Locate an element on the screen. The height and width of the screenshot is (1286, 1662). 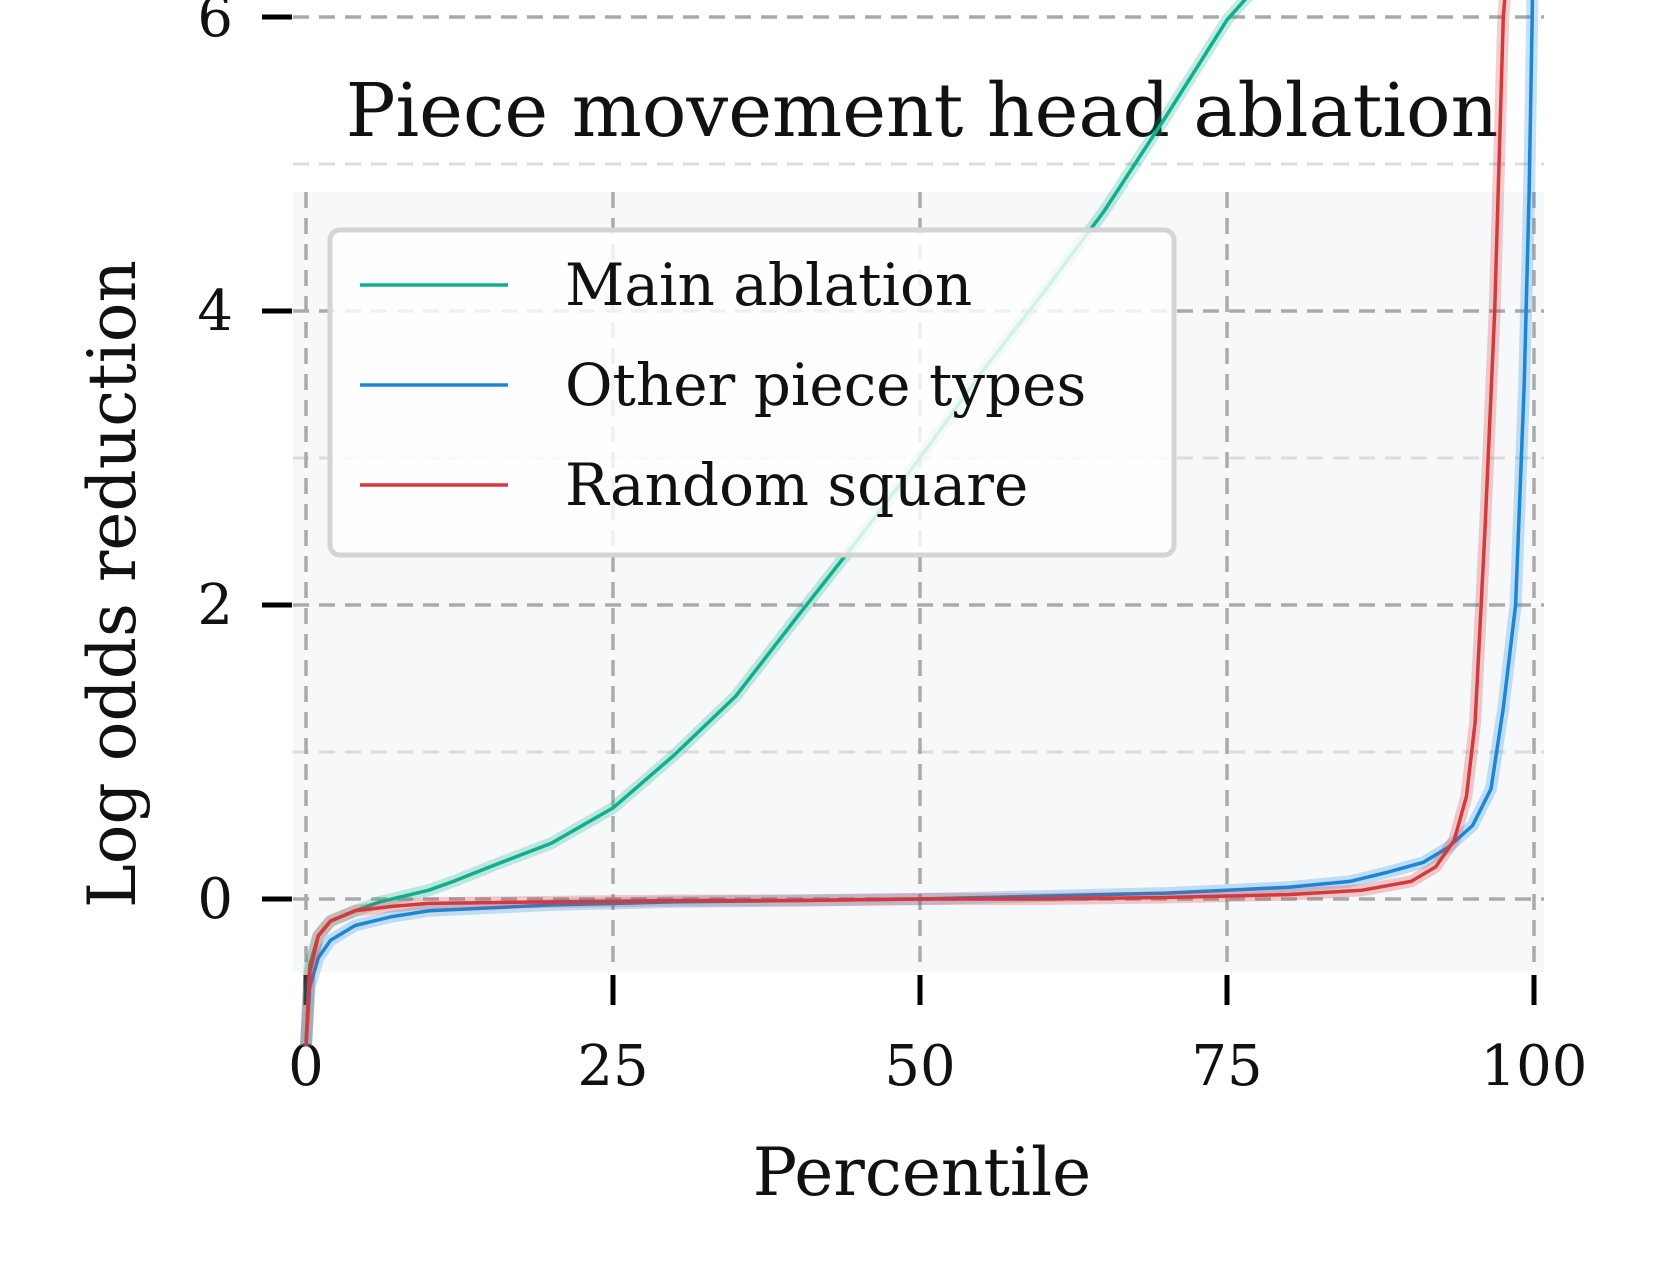
legend-label-2: Random square is located at coordinates (796, 485).